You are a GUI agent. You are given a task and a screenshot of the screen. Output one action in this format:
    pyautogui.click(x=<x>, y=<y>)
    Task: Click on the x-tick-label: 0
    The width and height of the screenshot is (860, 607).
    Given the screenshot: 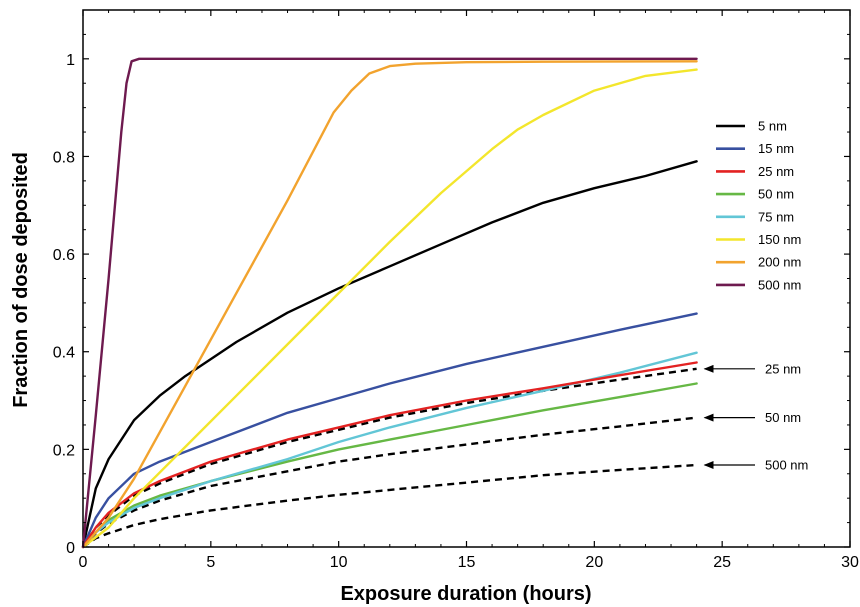 What is the action you would take?
    pyautogui.click(x=83, y=562)
    